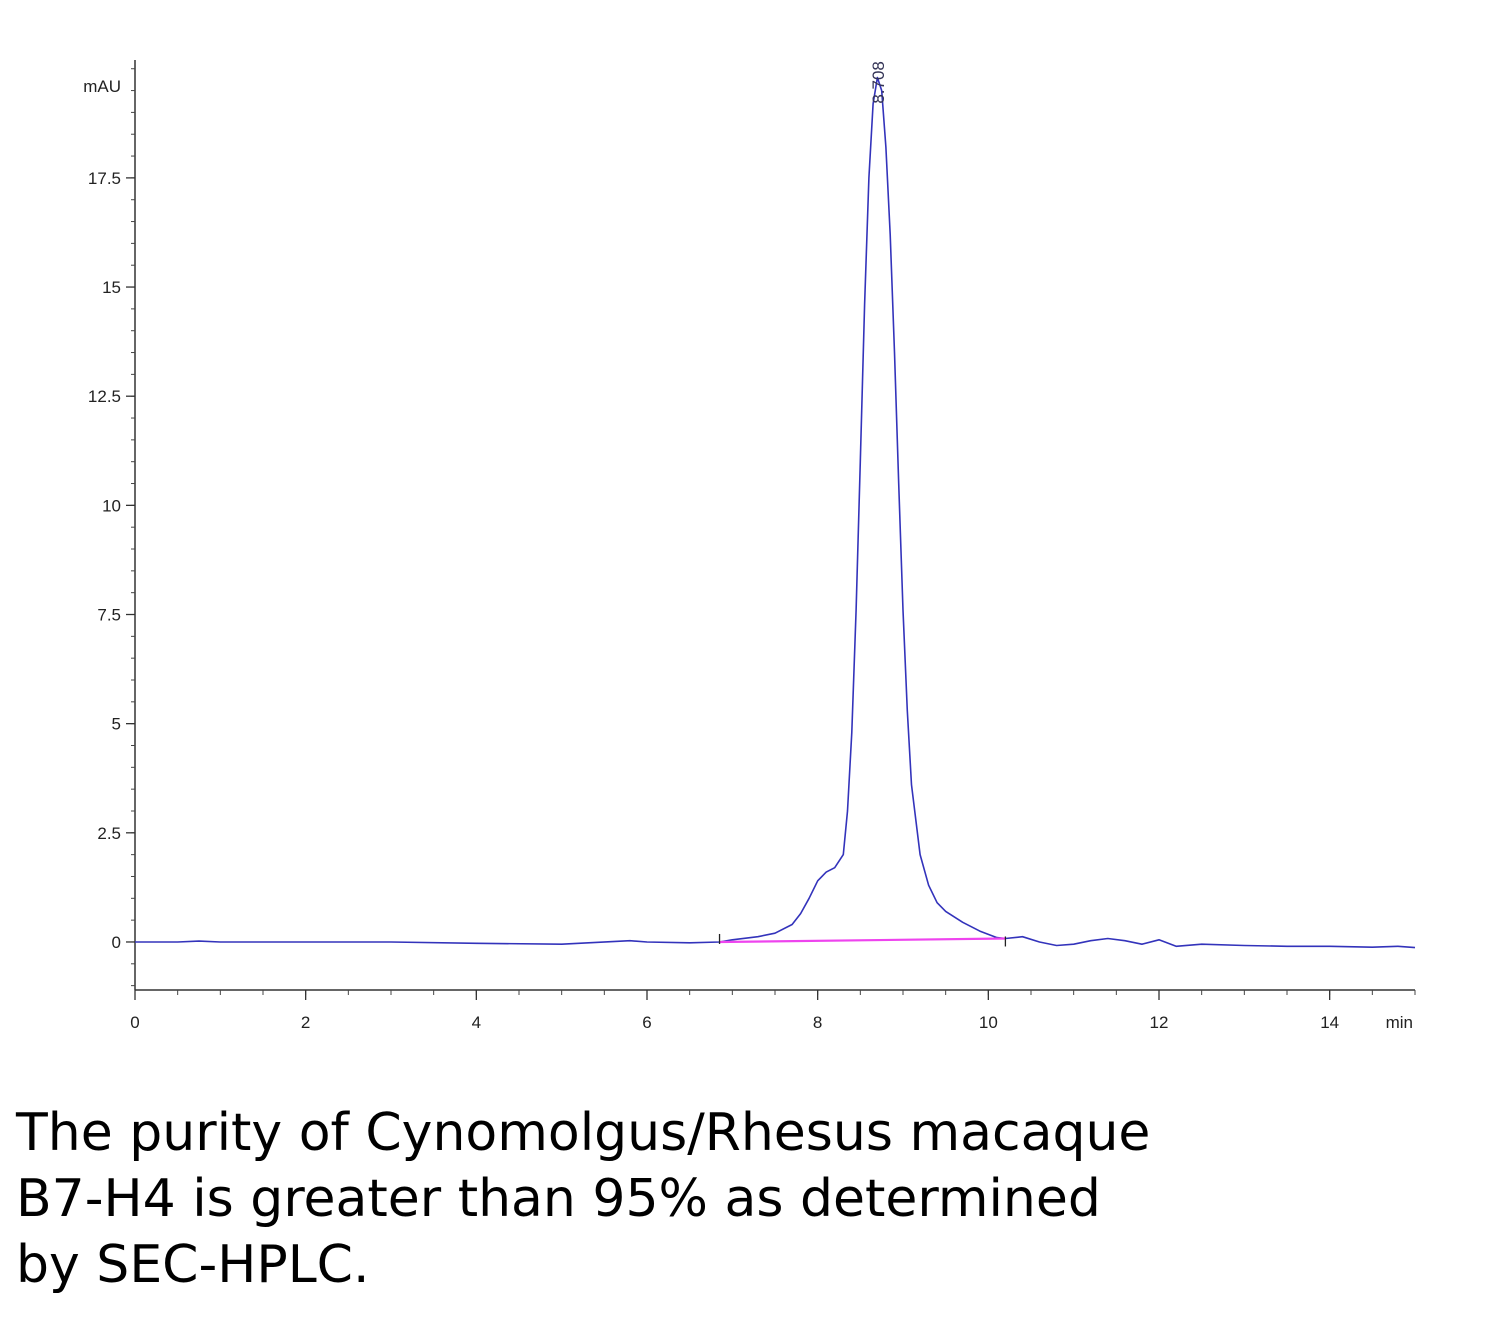  What do you see at coordinates (1159, 1022) in the screenshot?
I see `x-tick-label: 12` at bounding box center [1159, 1022].